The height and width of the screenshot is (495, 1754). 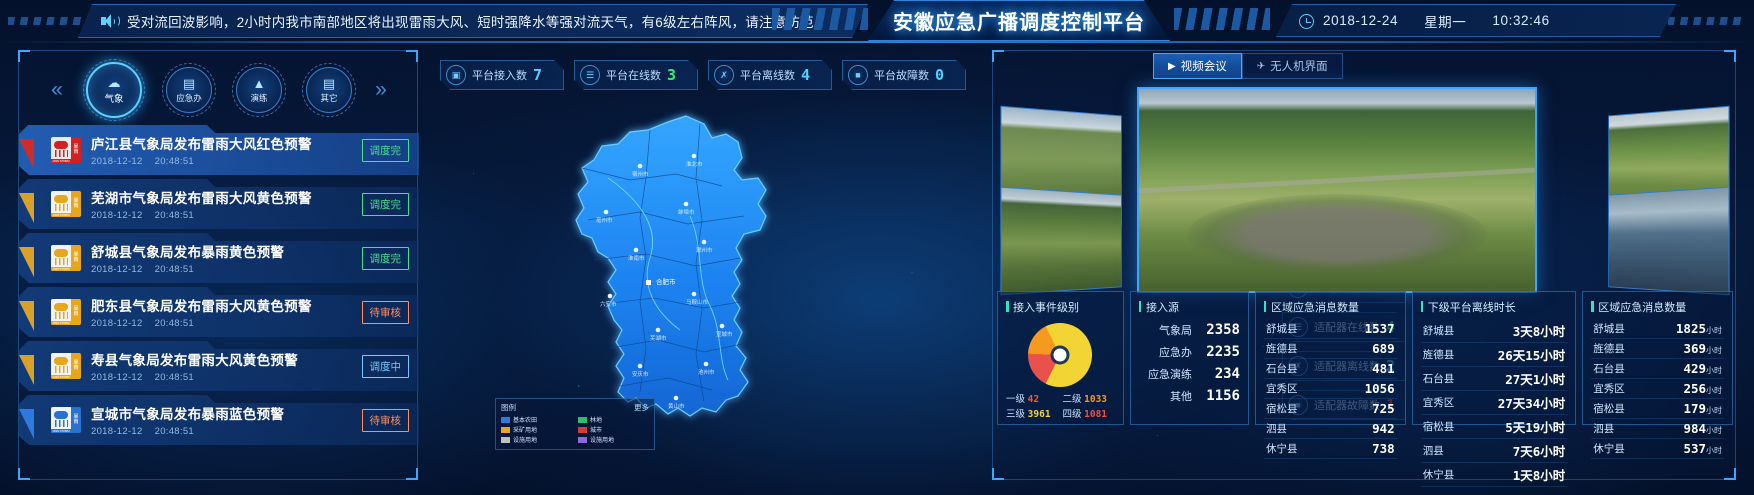 I want to click on page-title: 安徽应急广播调度控制平台, so click(x=1019, y=20).